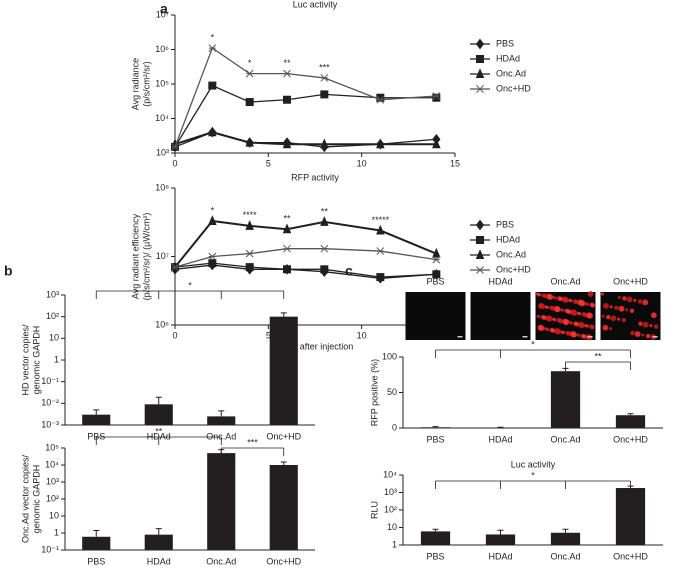 The height and width of the screenshot is (574, 700). I want to click on micrograph, so click(435, 316).